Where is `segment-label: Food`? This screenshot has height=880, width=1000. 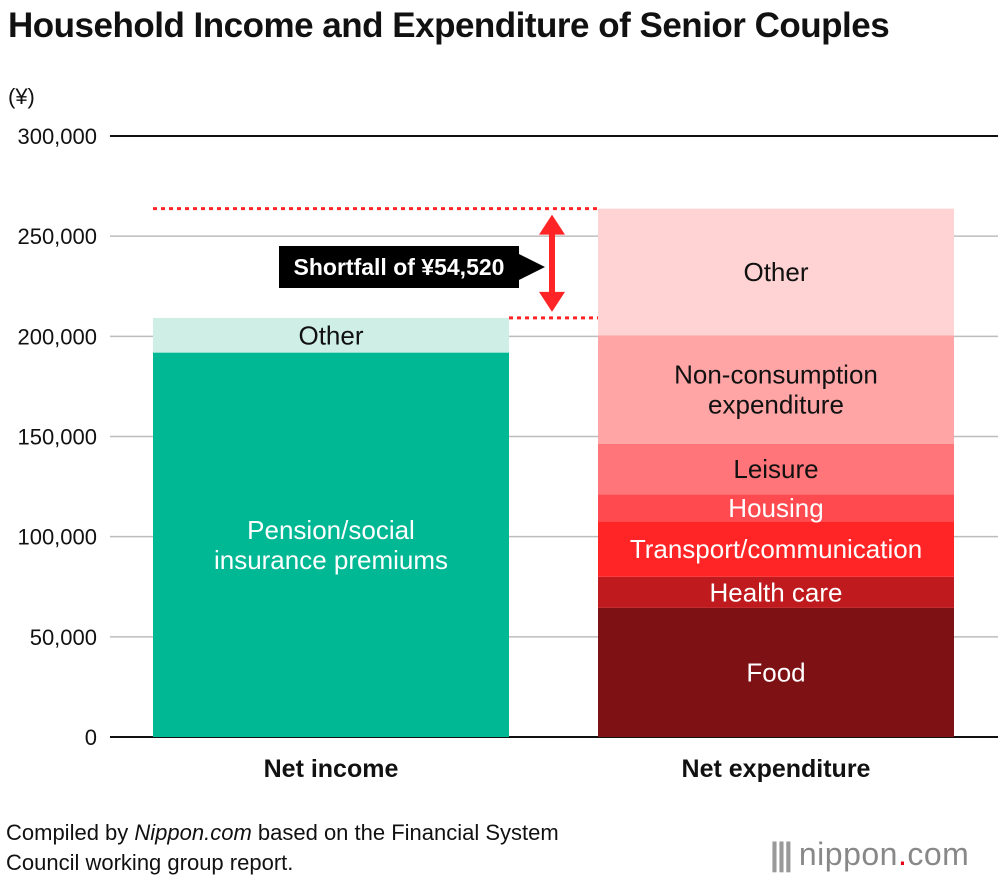 segment-label: Food is located at coordinates (775, 672).